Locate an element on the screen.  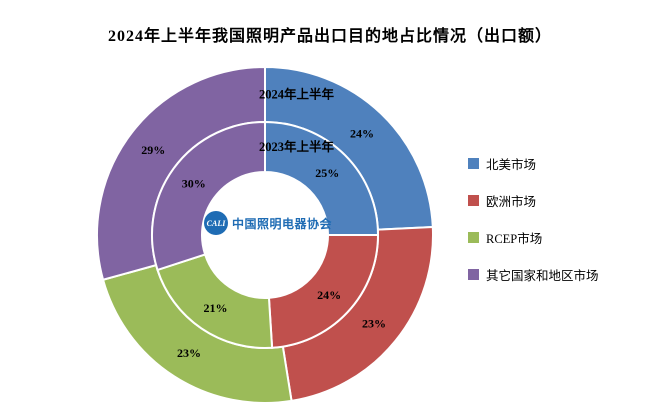
ring-name-label: 2024年上半年 is located at coordinates (297, 94).